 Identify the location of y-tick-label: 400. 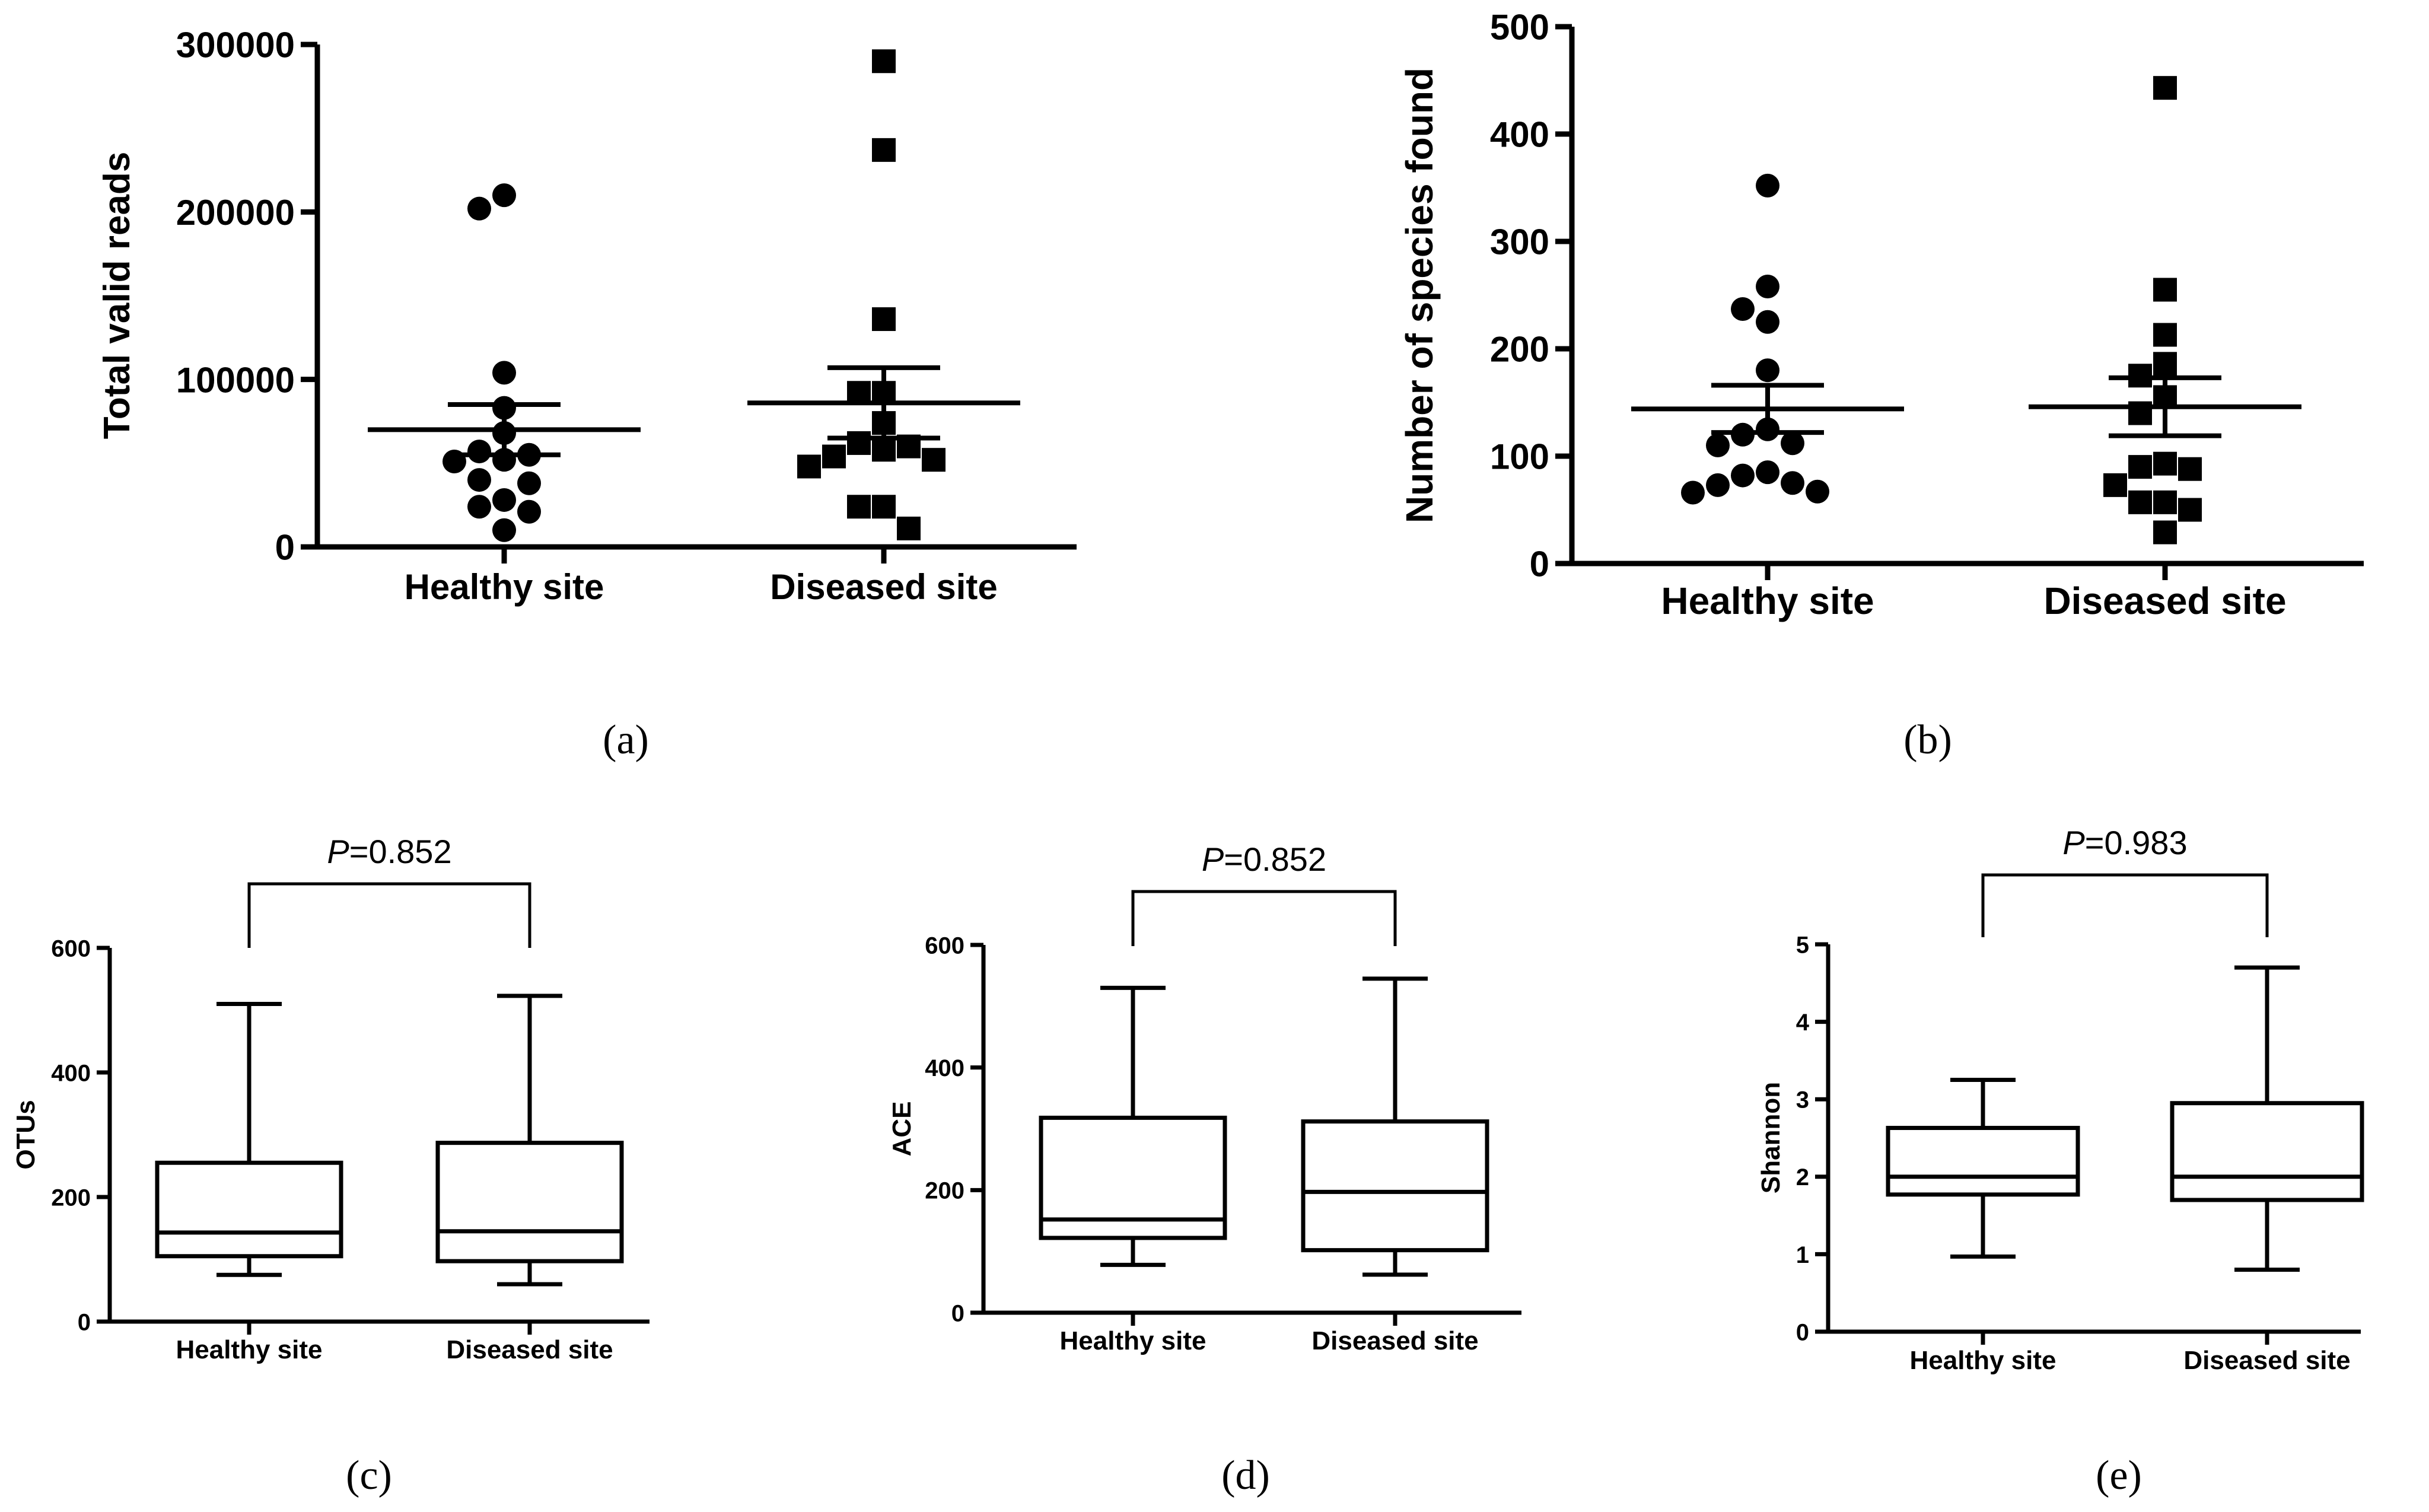
(945, 1068).